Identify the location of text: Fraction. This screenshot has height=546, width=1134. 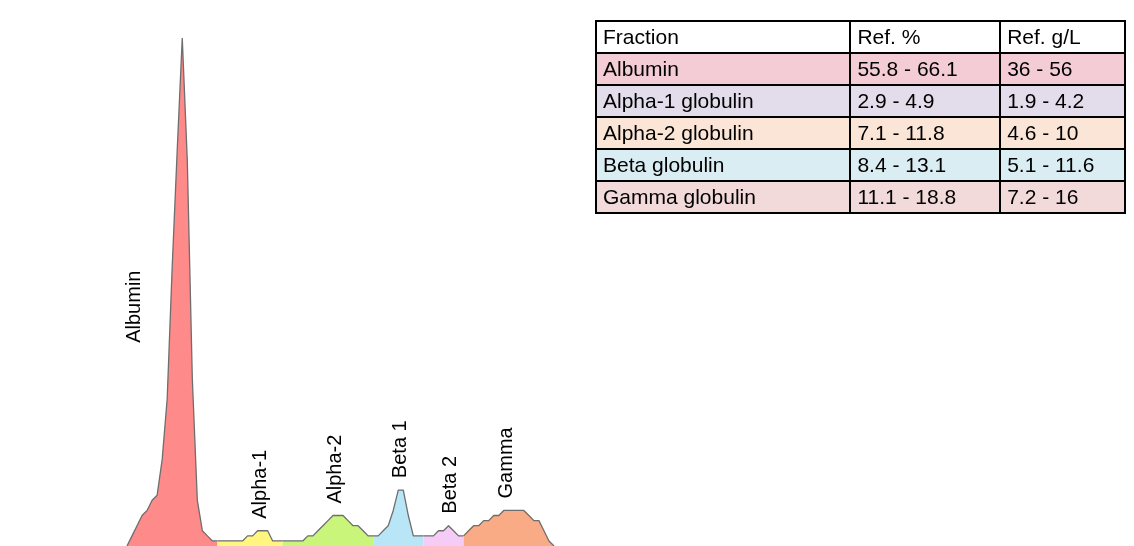
(723, 37).